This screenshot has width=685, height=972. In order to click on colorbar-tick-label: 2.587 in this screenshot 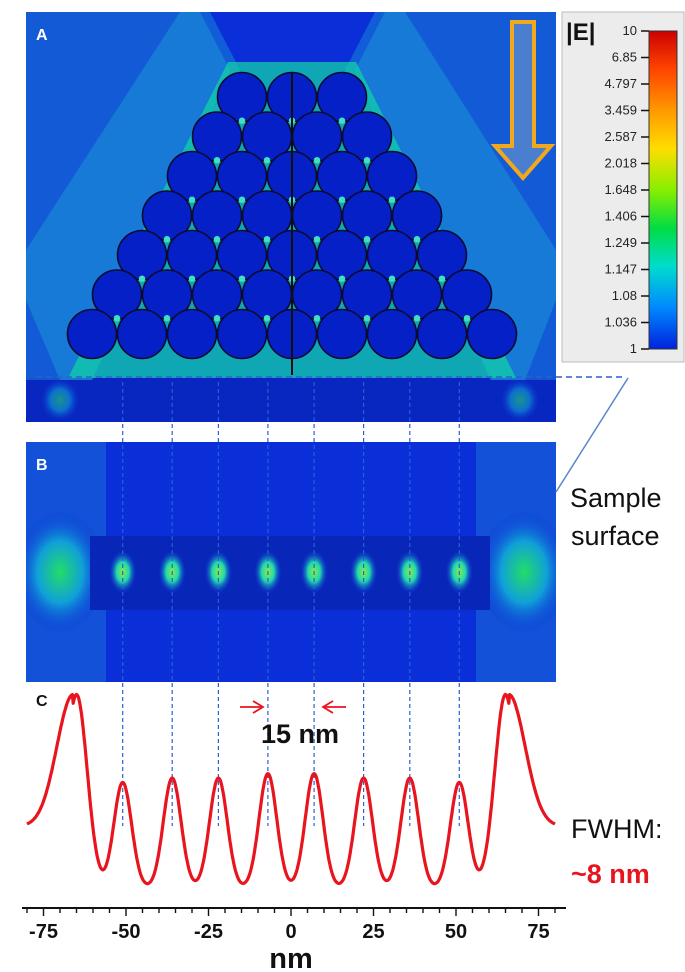, I will do `click(620, 136)`.